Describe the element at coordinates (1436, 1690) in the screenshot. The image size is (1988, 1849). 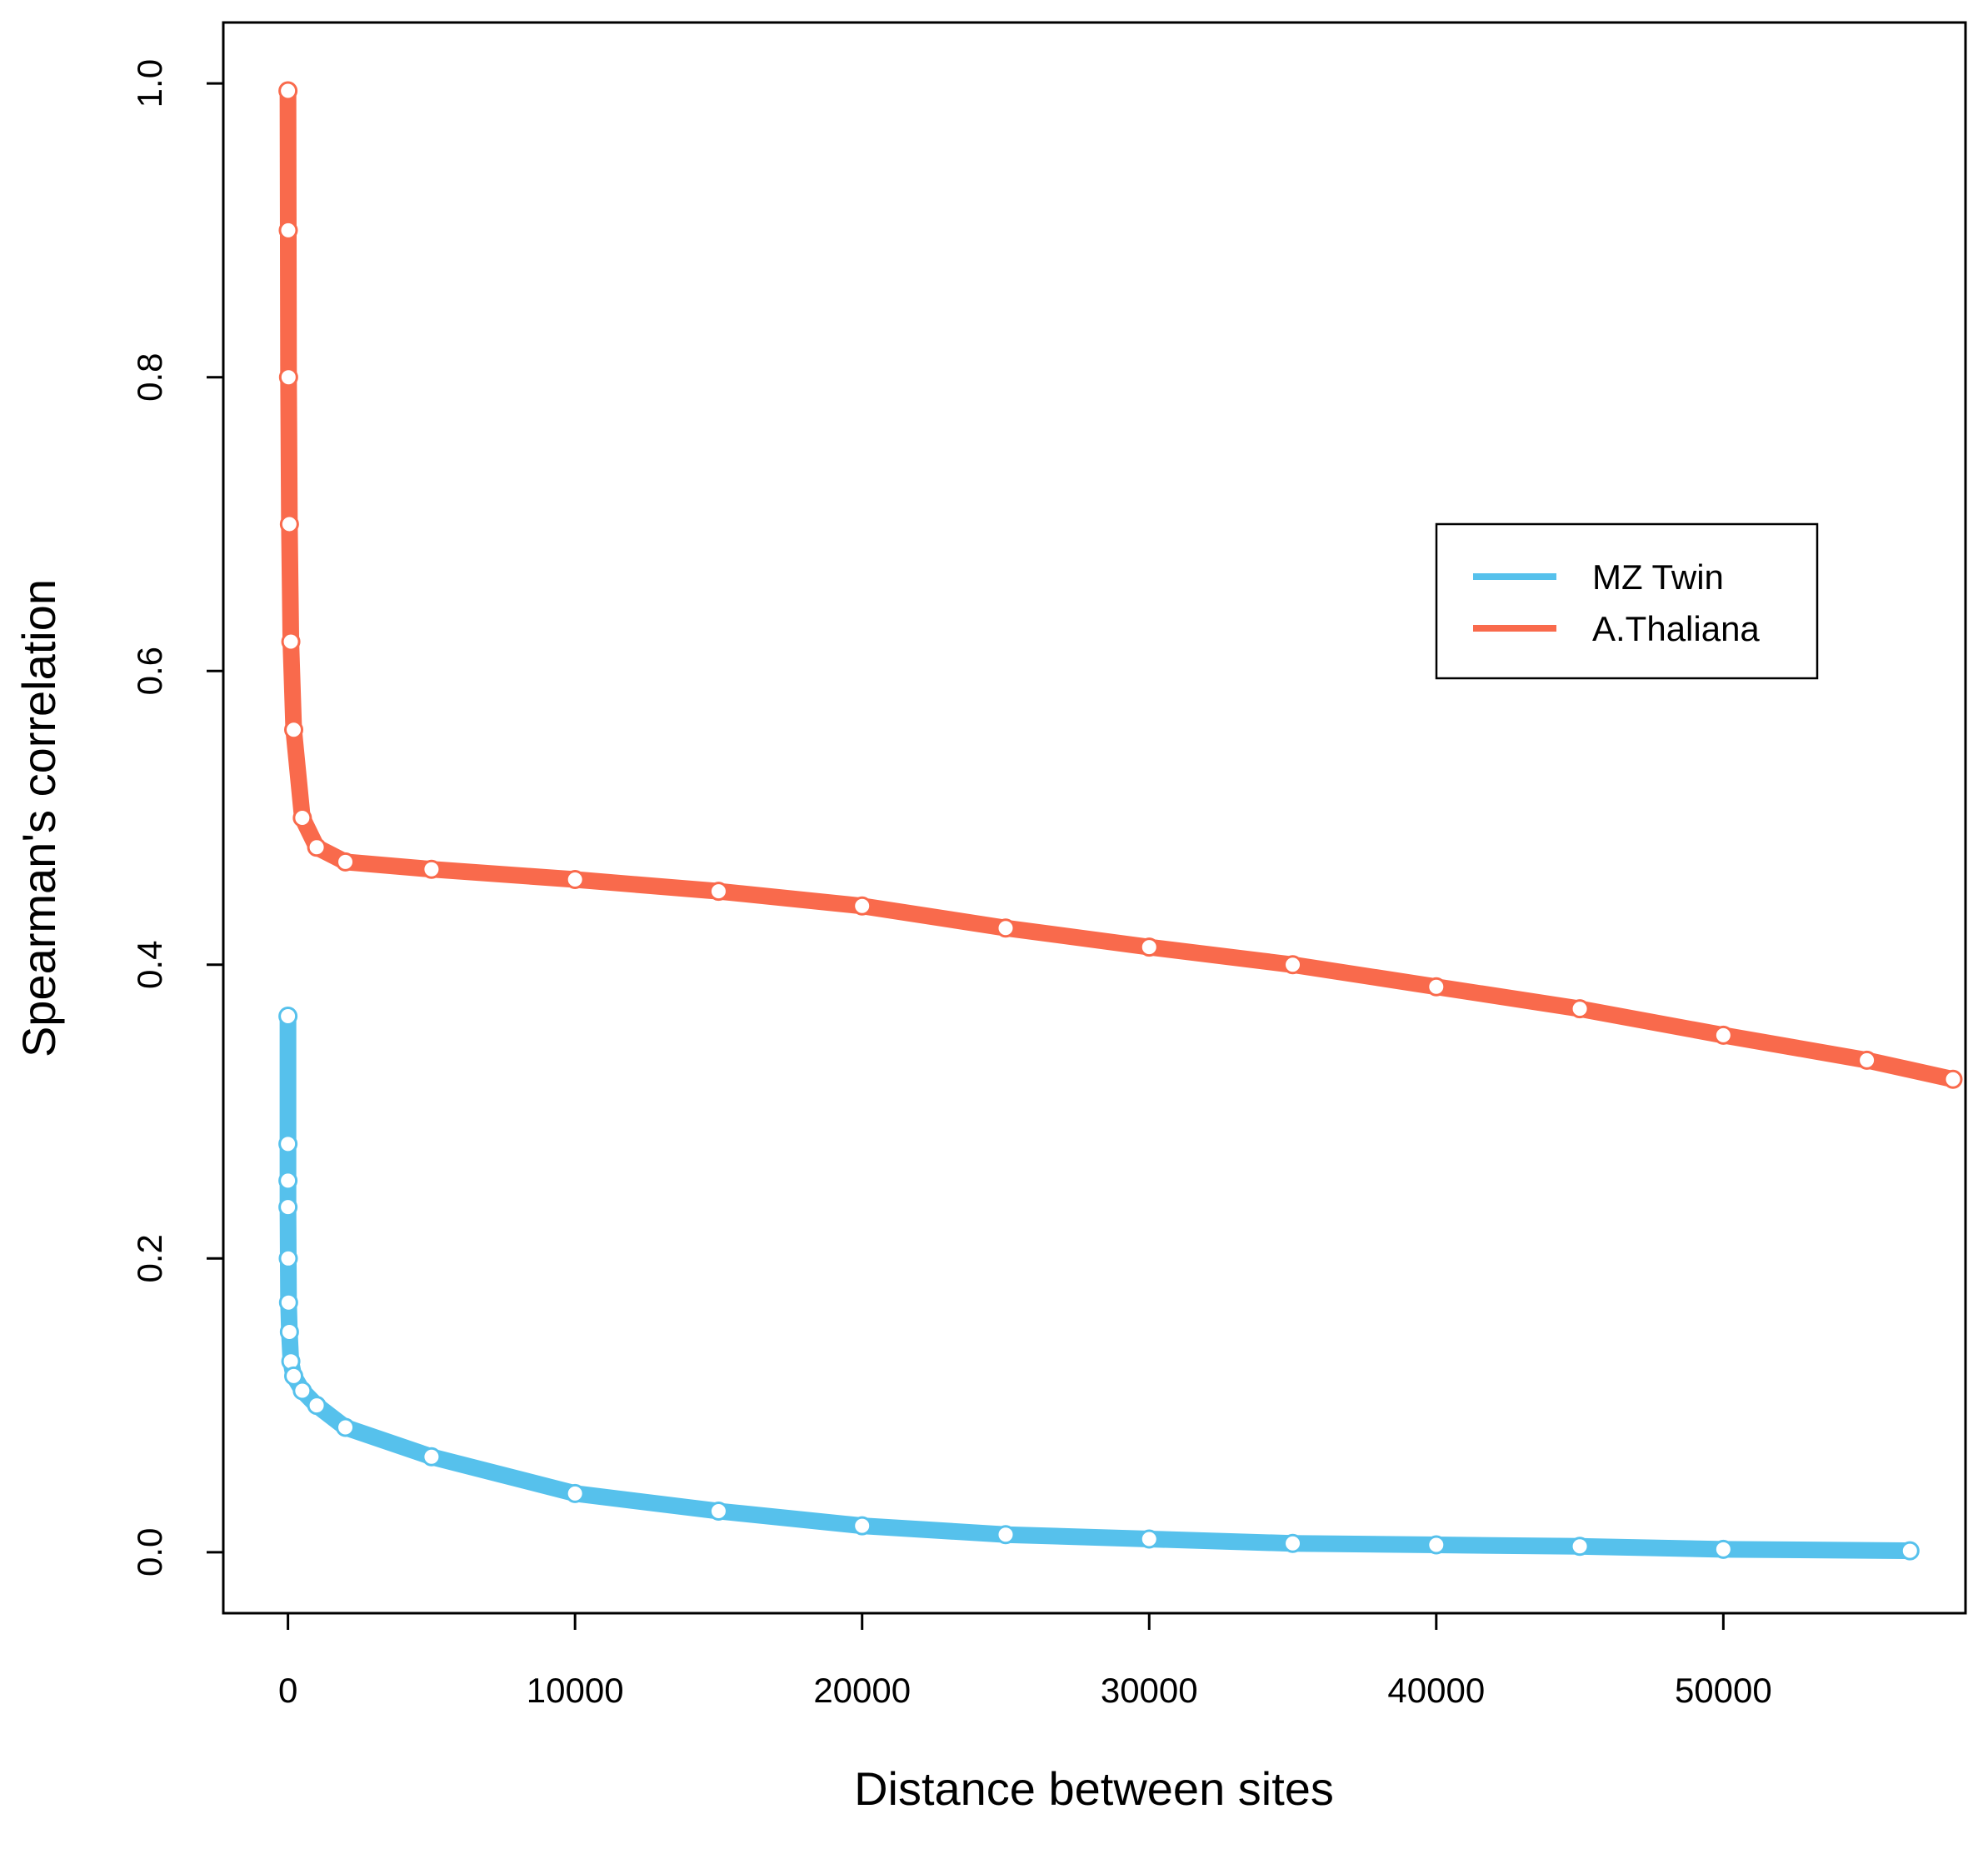
I see `x-tick-label: 40000` at that location.